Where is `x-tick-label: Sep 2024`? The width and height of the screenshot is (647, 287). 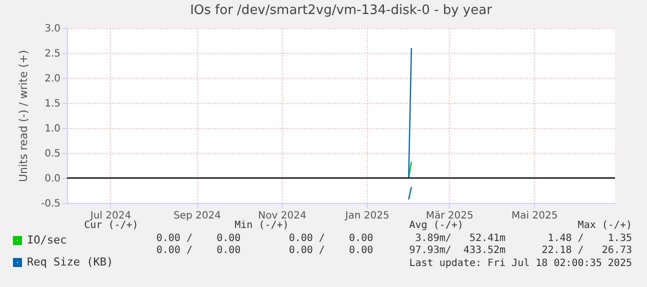
x-tick-label: Sep 2024 is located at coordinates (197, 216).